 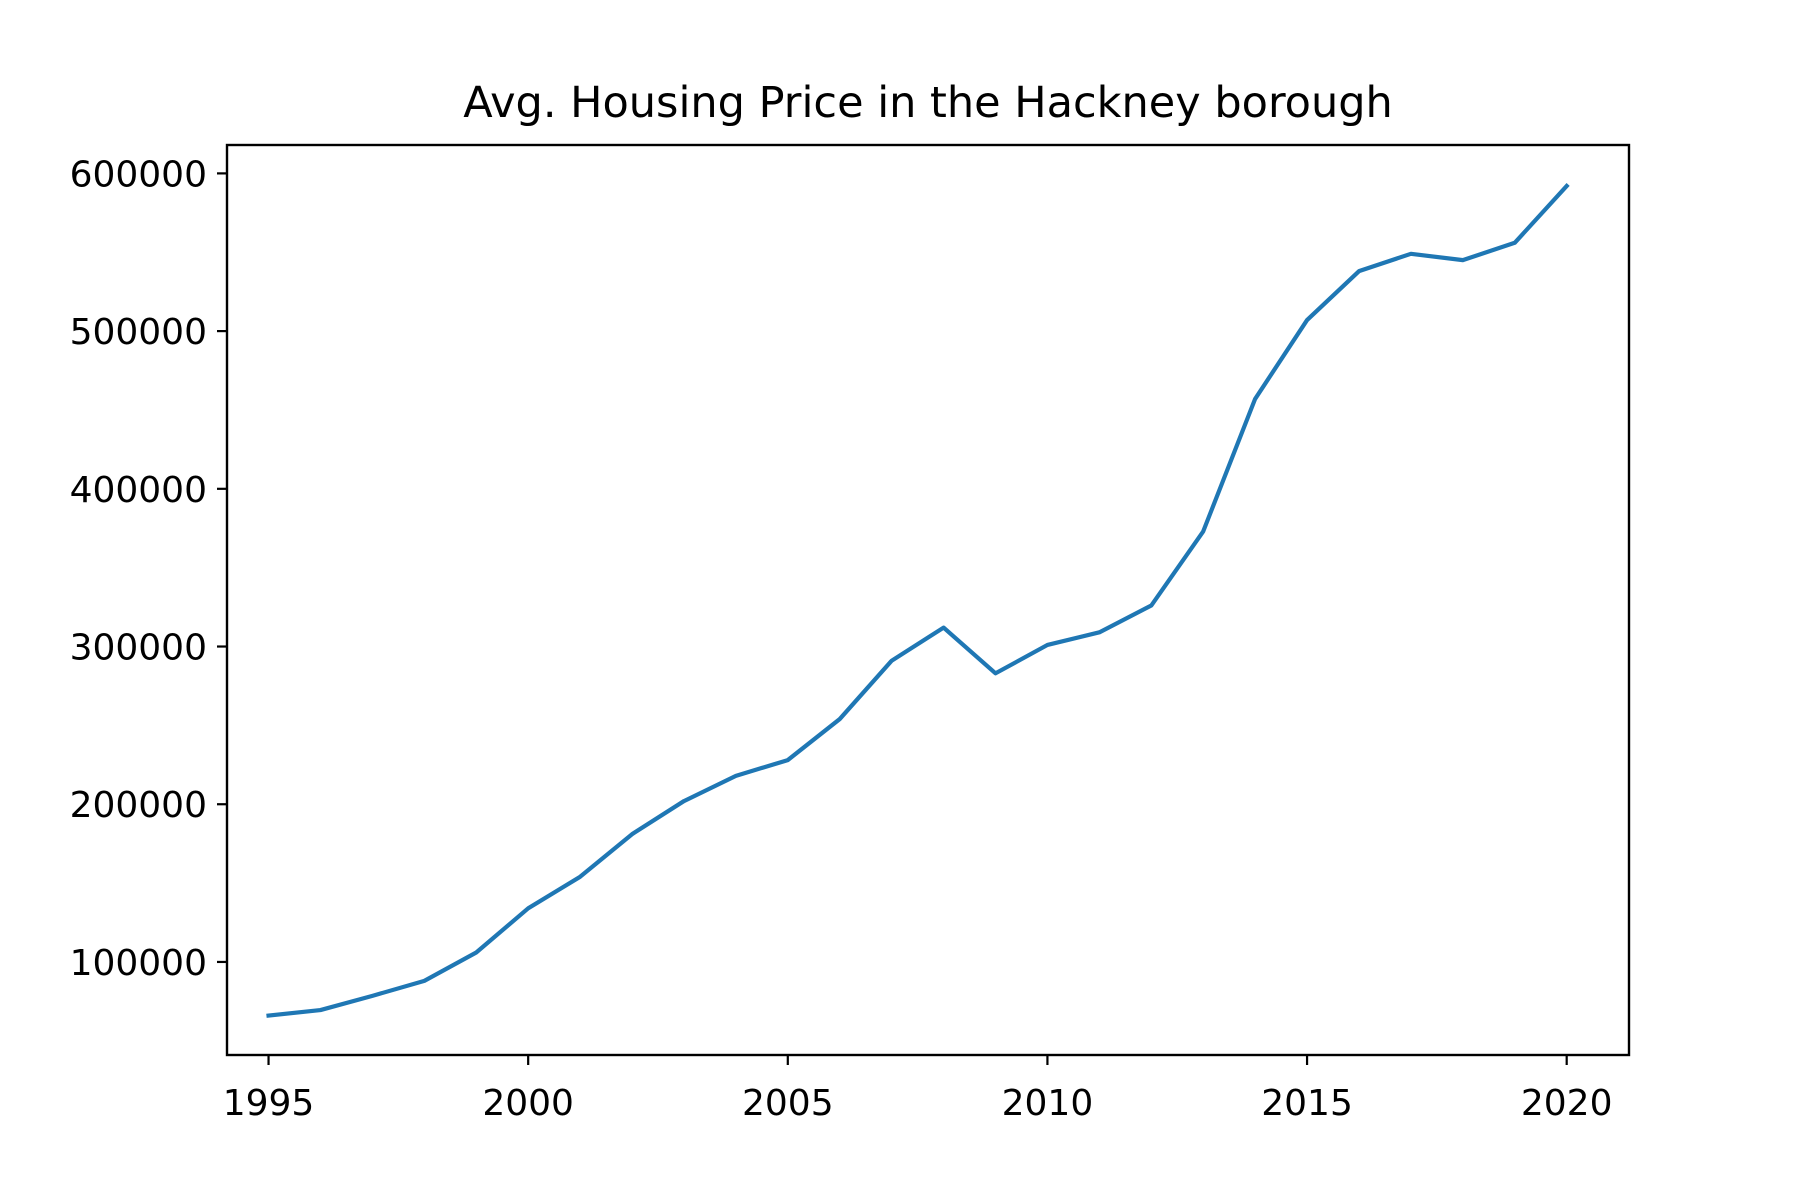 I want to click on x-tick-label-1995: 1995, so click(x=269, y=1103).